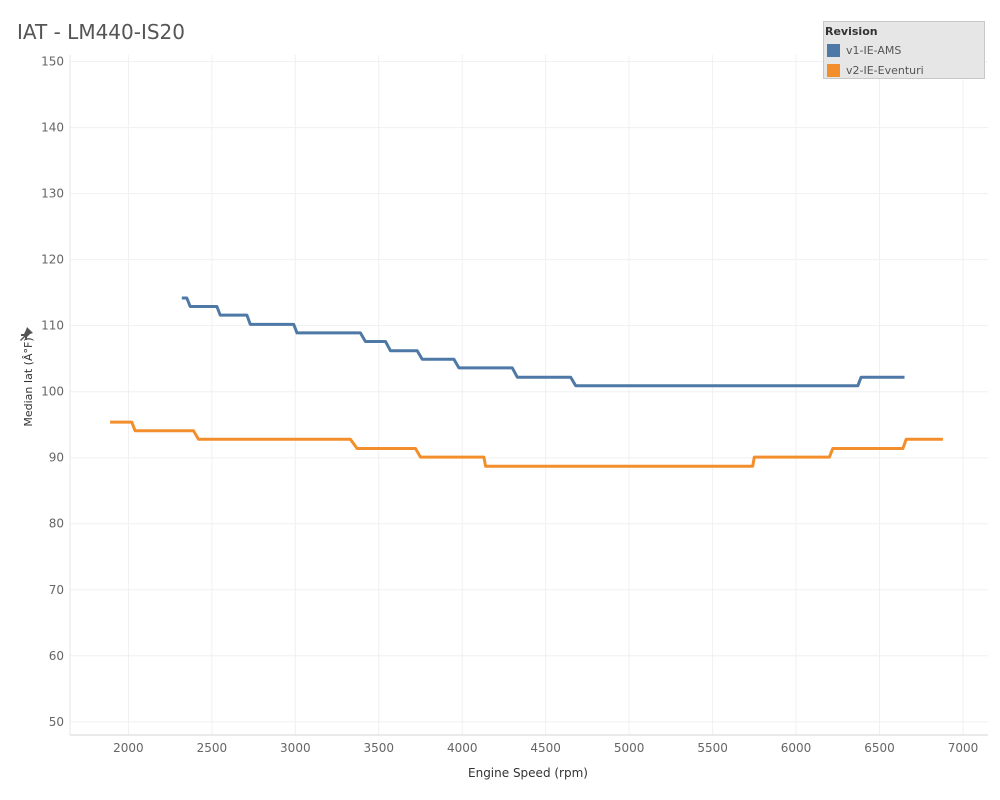 The height and width of the screenshot is (800, 1000). What do you see at coordinates (52, 392) in the screenshot?
I see `y-tick-label: 100` at bounding box center [52, 392].